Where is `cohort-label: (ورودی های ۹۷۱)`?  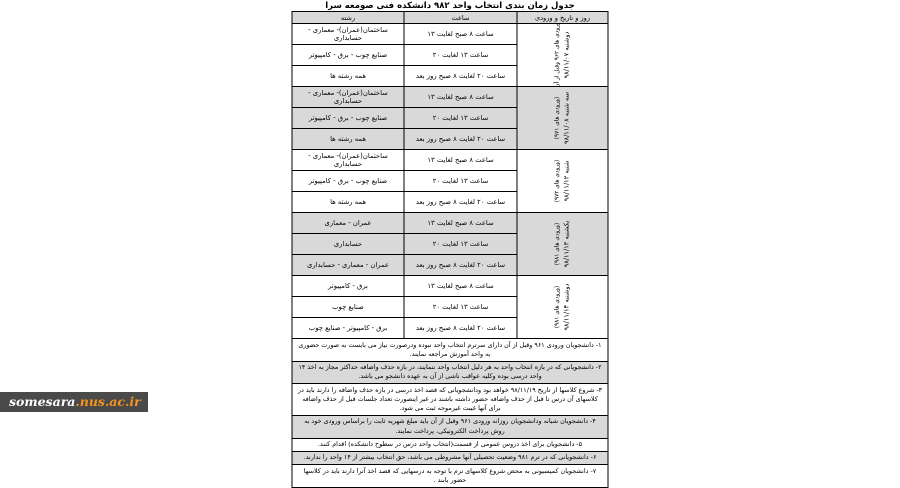 cohort-label: (ورودی های ۹۷۱) is located at coordinates (557, 118).